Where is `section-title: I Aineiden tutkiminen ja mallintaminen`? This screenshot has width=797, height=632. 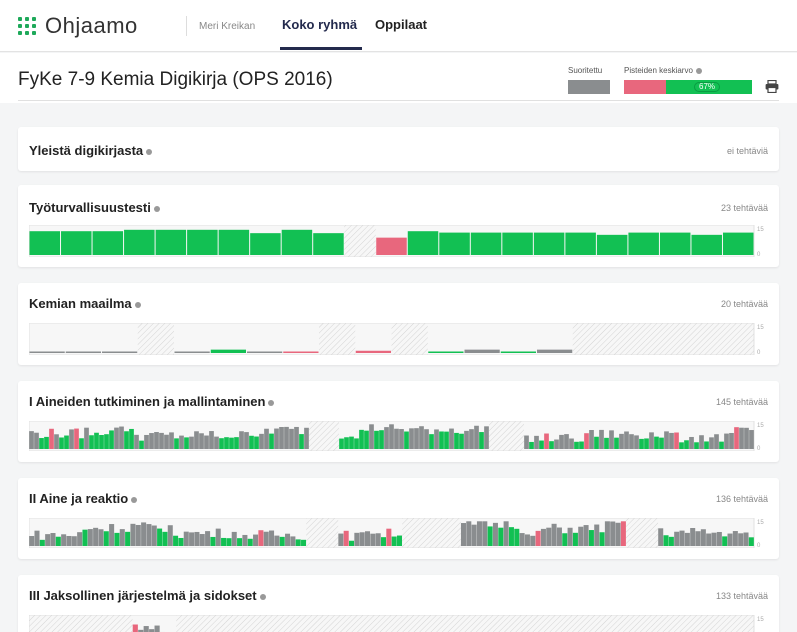 section-title: I Aineiden tutkiminen ja mallintaminen is located at coordinates (152, 401).